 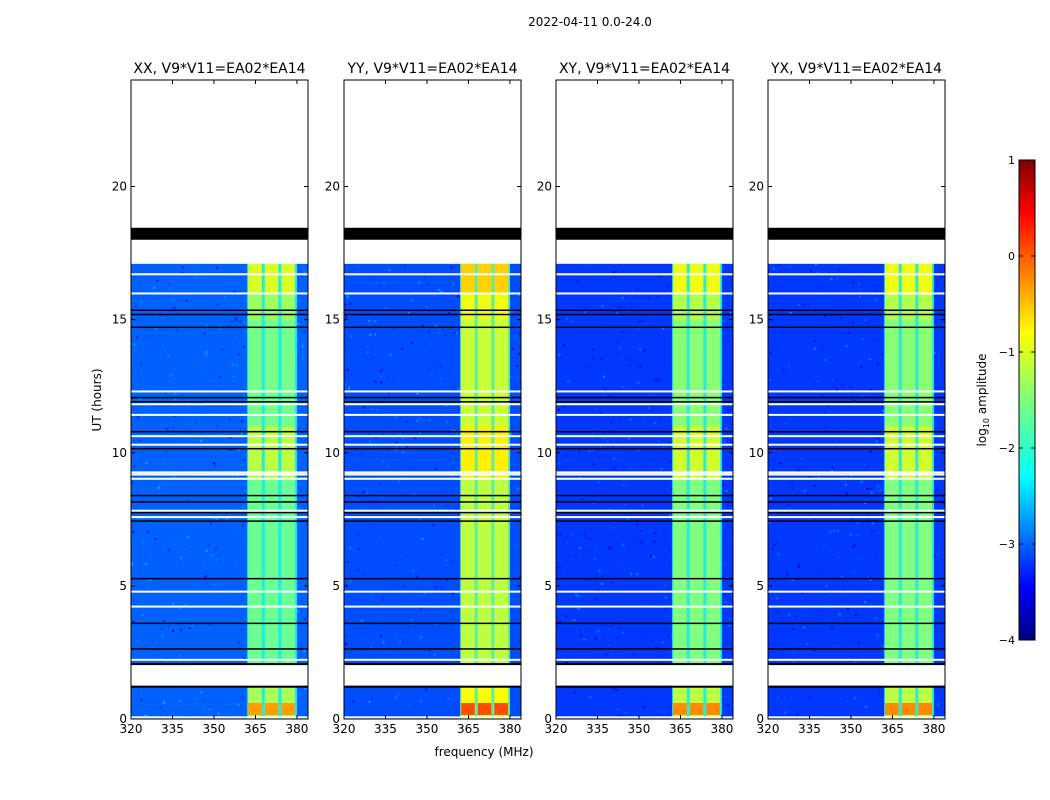 I want to click on panel-frame, so click(x=219, y=399).